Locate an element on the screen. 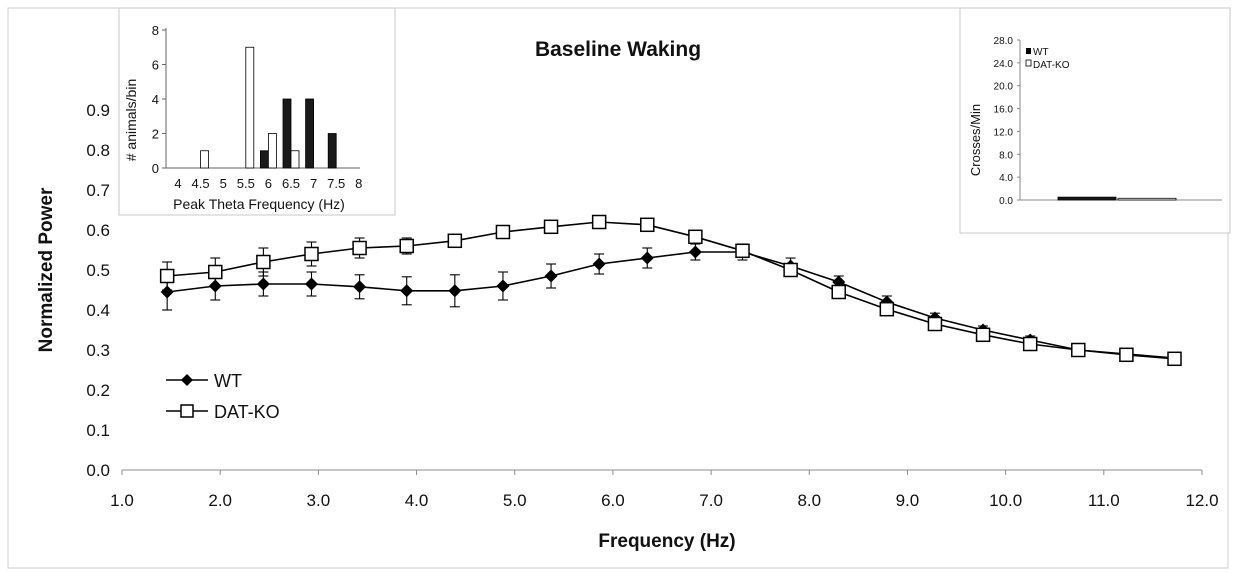 This screenshot has height=573, width=1234. inset-activity-y-tick-label: 12.0 is located at coordinates (1004, 132).